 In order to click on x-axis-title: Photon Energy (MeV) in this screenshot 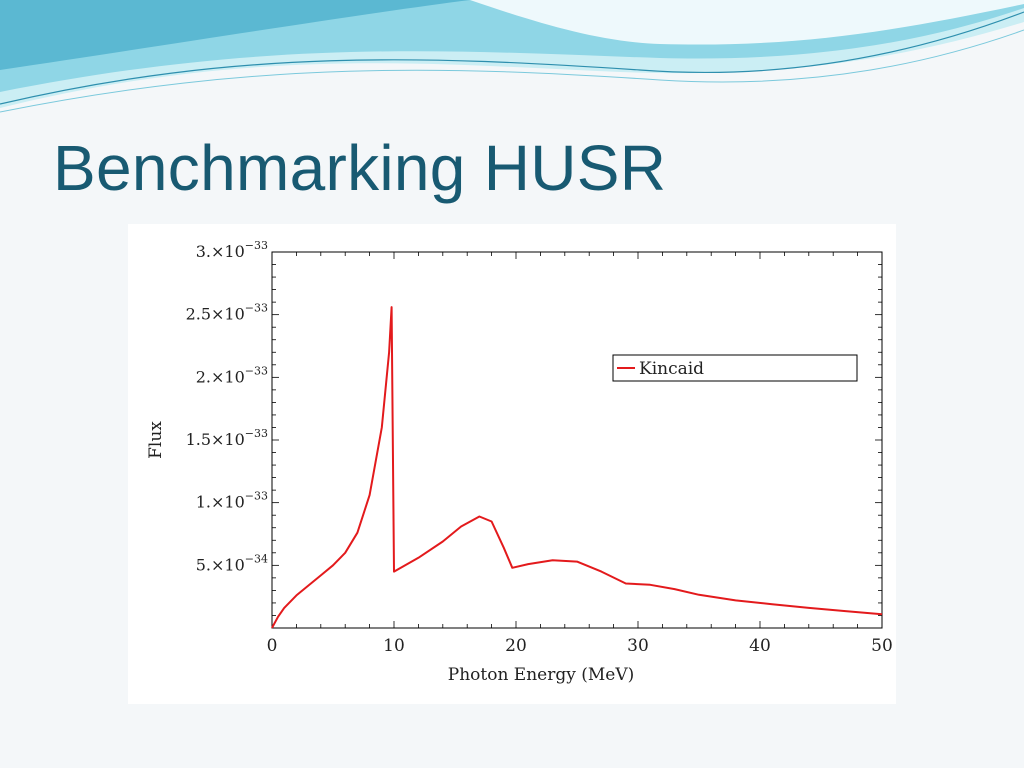, I will do `click(541, 675)`.